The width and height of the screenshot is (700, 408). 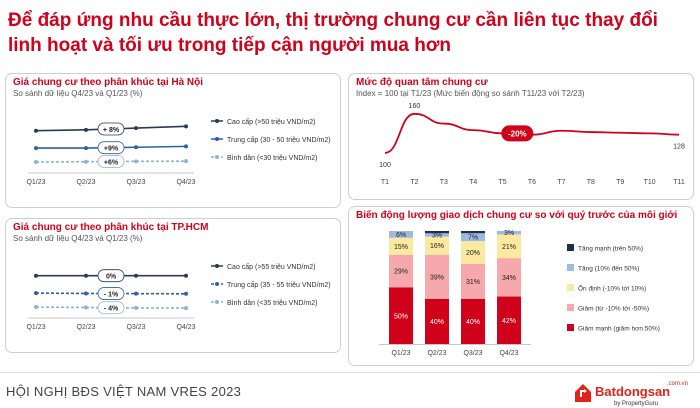 I want to click on legend-label: Cao cấp (>50 triệu VND/m2), so click(x=271, y=121).